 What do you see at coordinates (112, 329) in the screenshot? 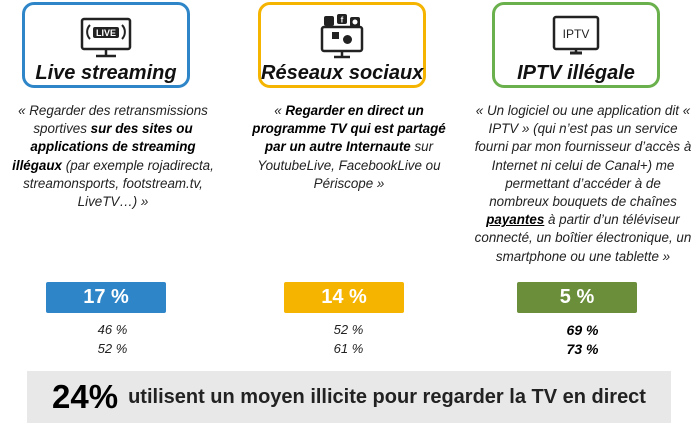
I see `sub-percent-1: 46 %` at bounding box center [112, 329].